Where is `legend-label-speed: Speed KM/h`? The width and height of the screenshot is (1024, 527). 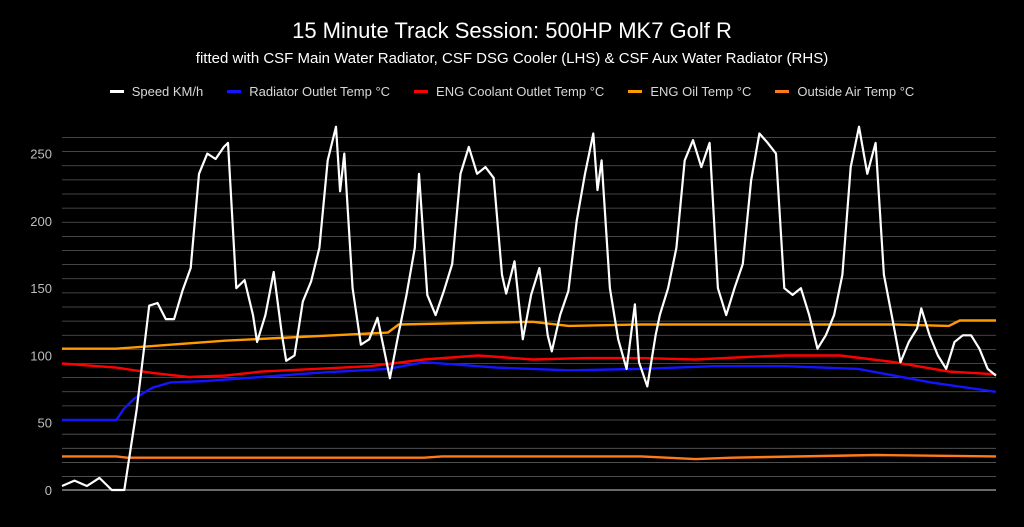
legend-label-speed: Speed KM/h is located at coordinates (167, 91).